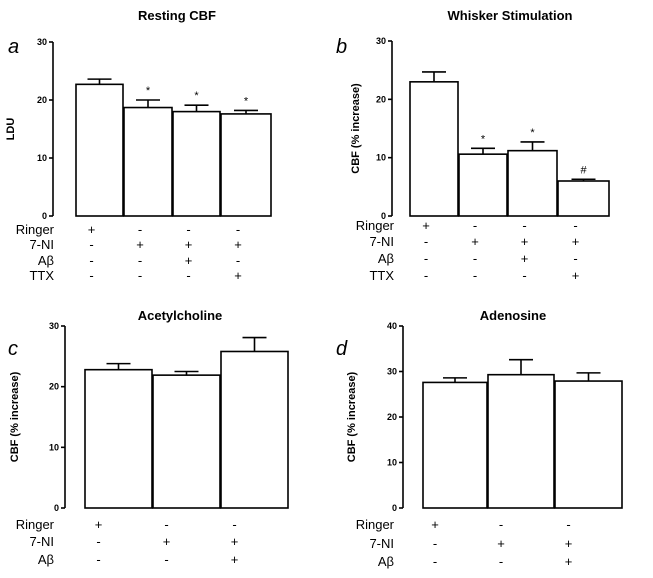  Describe the element at coordinates (13, 47) in the screenshot. I see `panel-letter: a` at that location.